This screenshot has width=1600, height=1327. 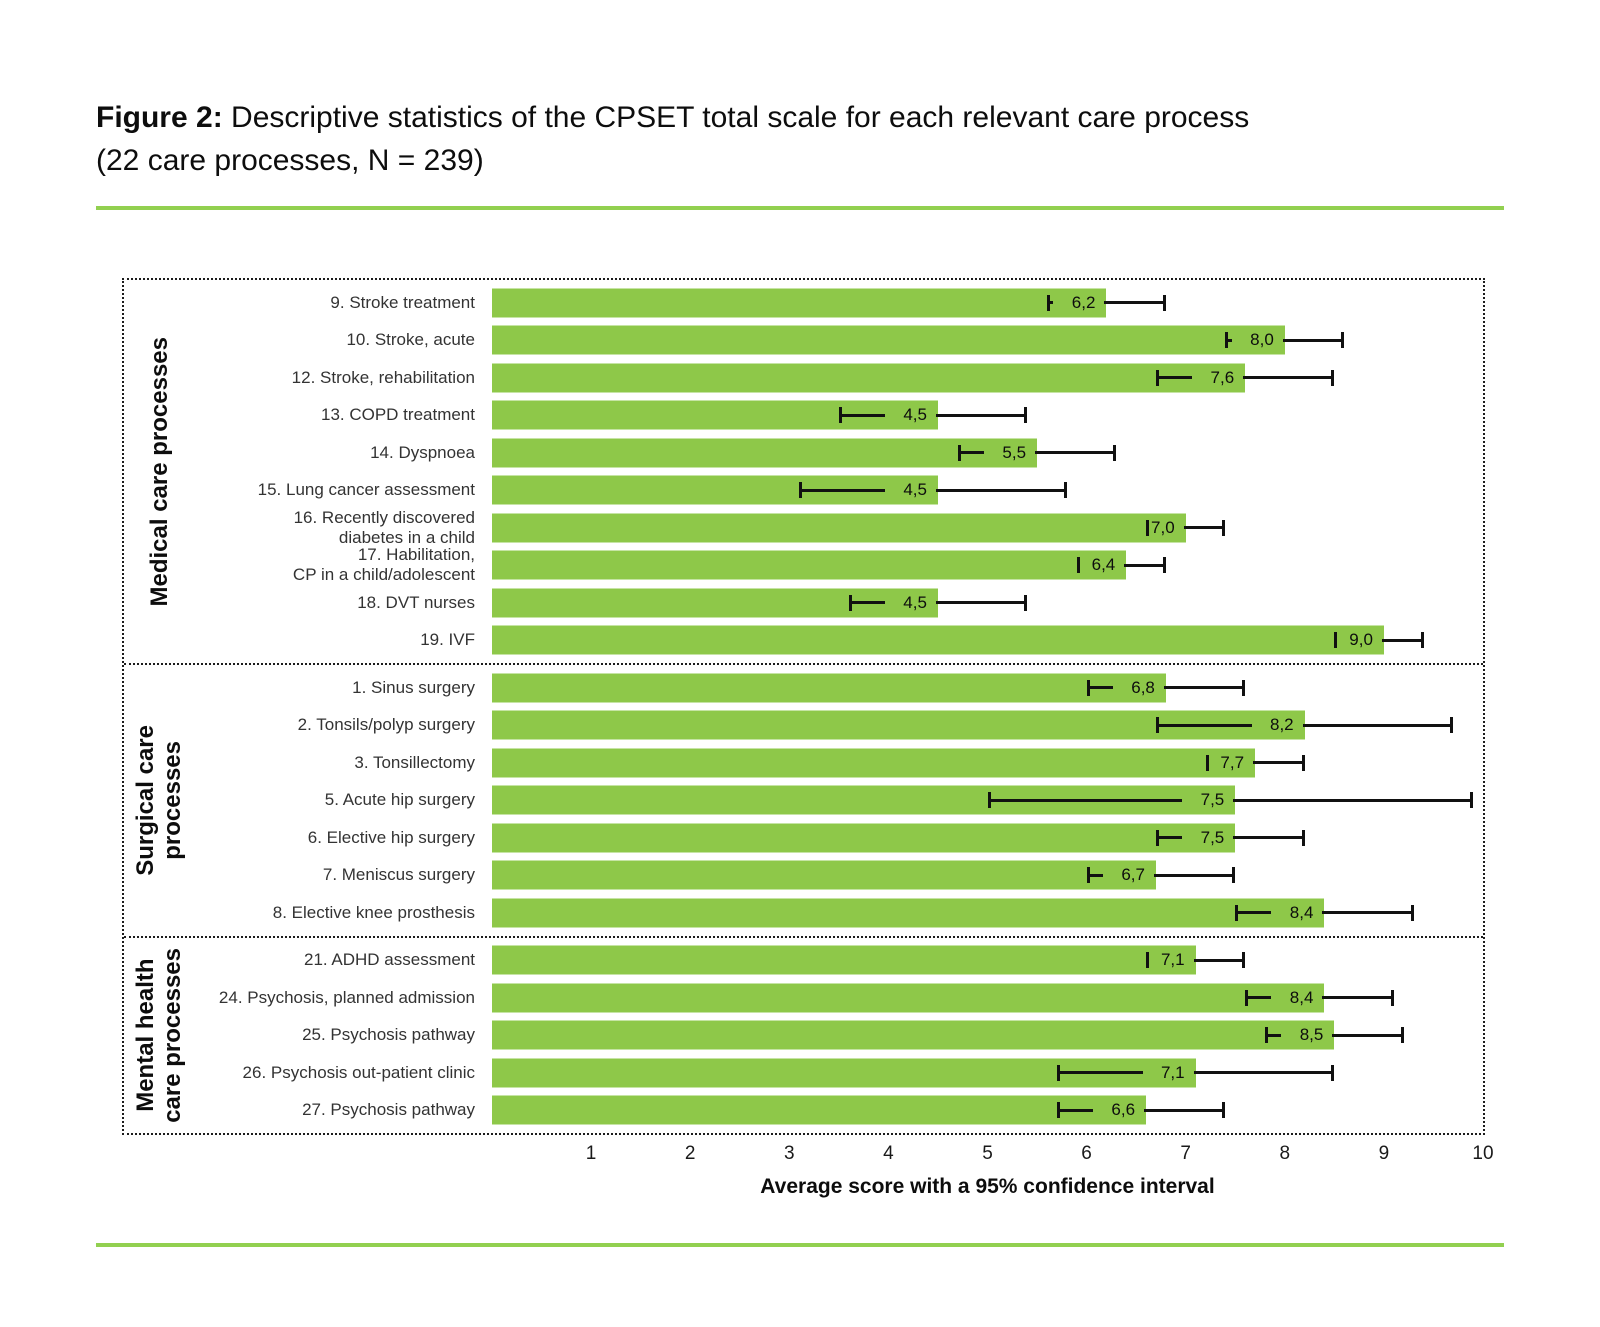 What do you see at coordinates (888, 1153) in the screenshot?
I see `axis-tick-4: 4` at bounding box center [888, 1153].